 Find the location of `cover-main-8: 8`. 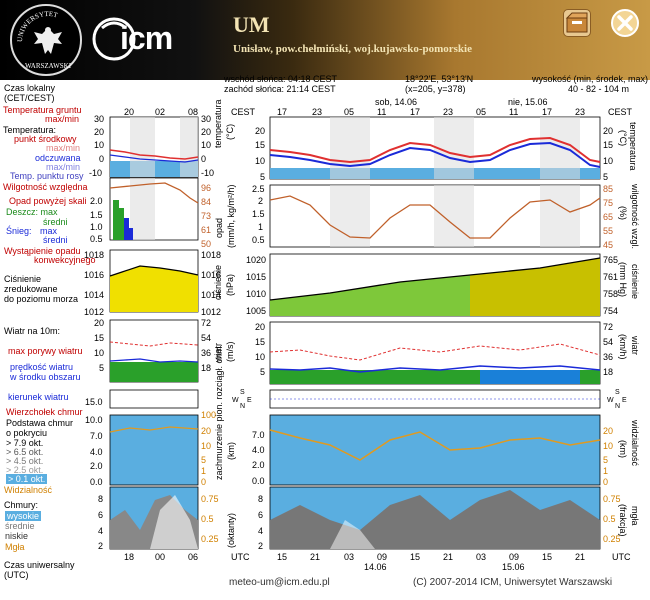

cover-main-8: 8 is located at coordinates (261, 499).